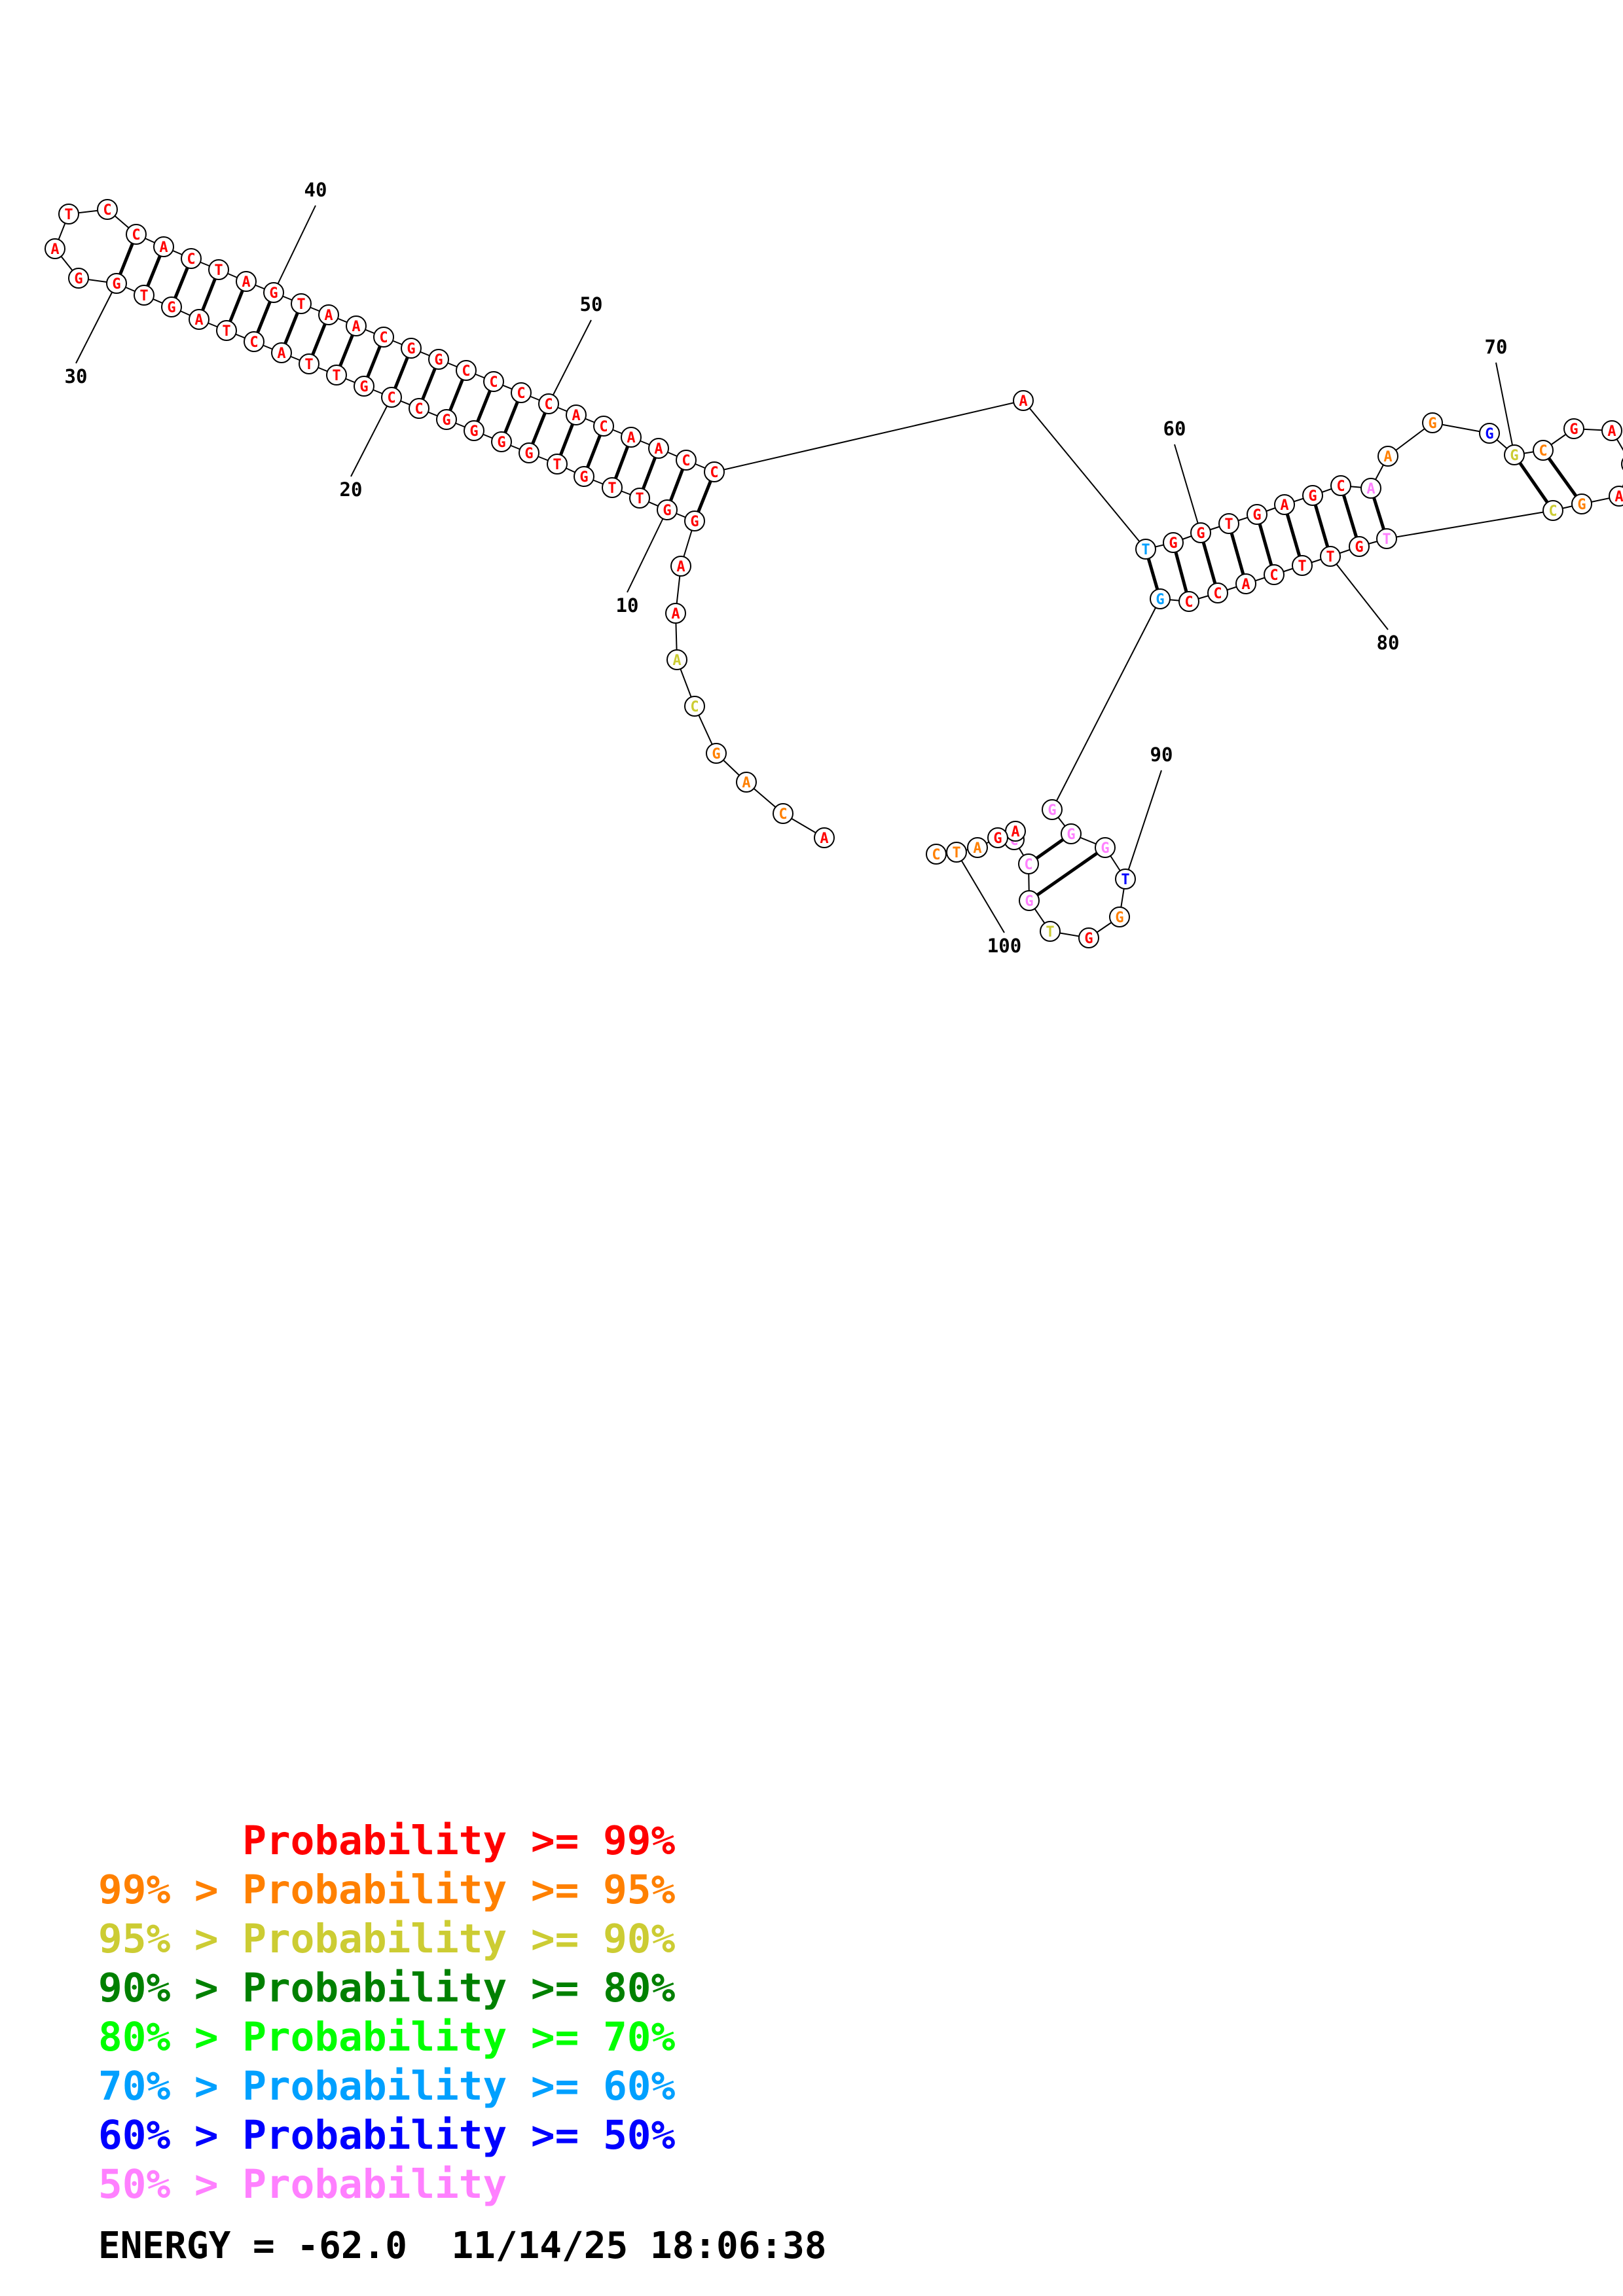  I want to click on legend-prefix: 99% >, so click(170, 1890).